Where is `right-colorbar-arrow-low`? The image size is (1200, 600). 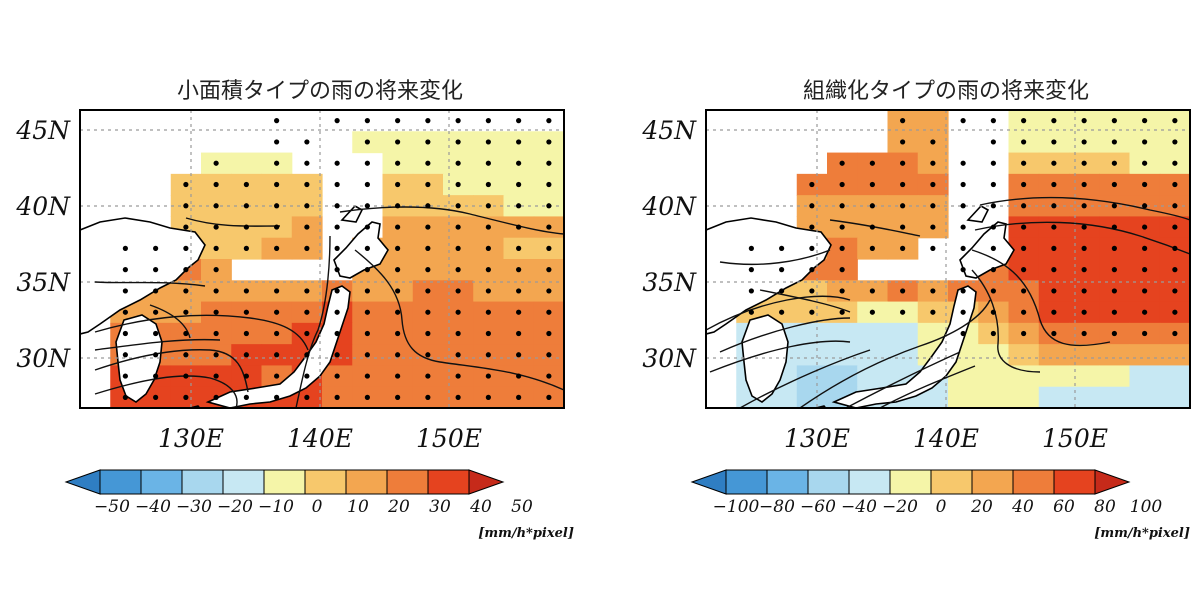
right-colorbar-arrow-low is located at coordinates (708, 482).